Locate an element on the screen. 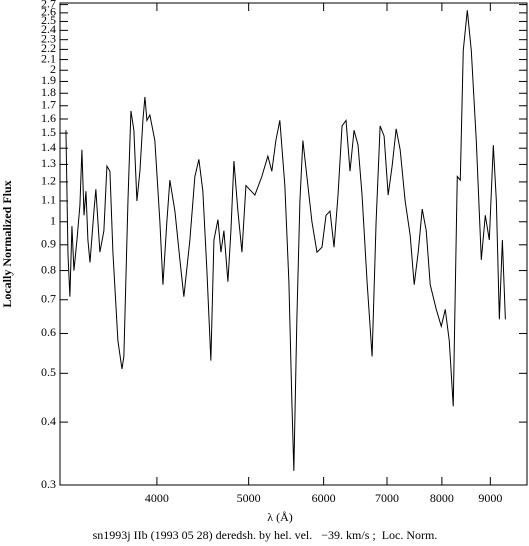  y-tick-label: 1.5 is located at coordinates (48, 132).